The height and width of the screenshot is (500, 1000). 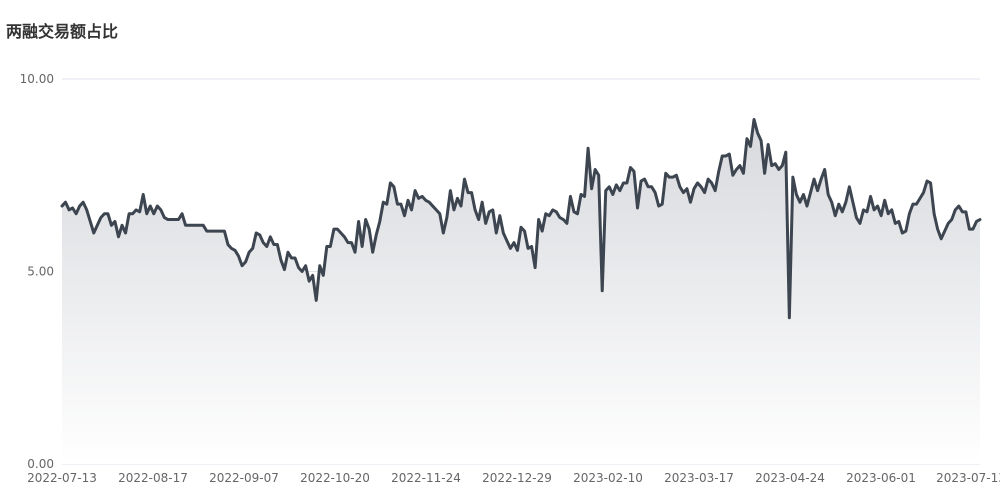 I want to click on y-axis-labels: 0.00 5.00 10.00, so click(x=37, y=271).